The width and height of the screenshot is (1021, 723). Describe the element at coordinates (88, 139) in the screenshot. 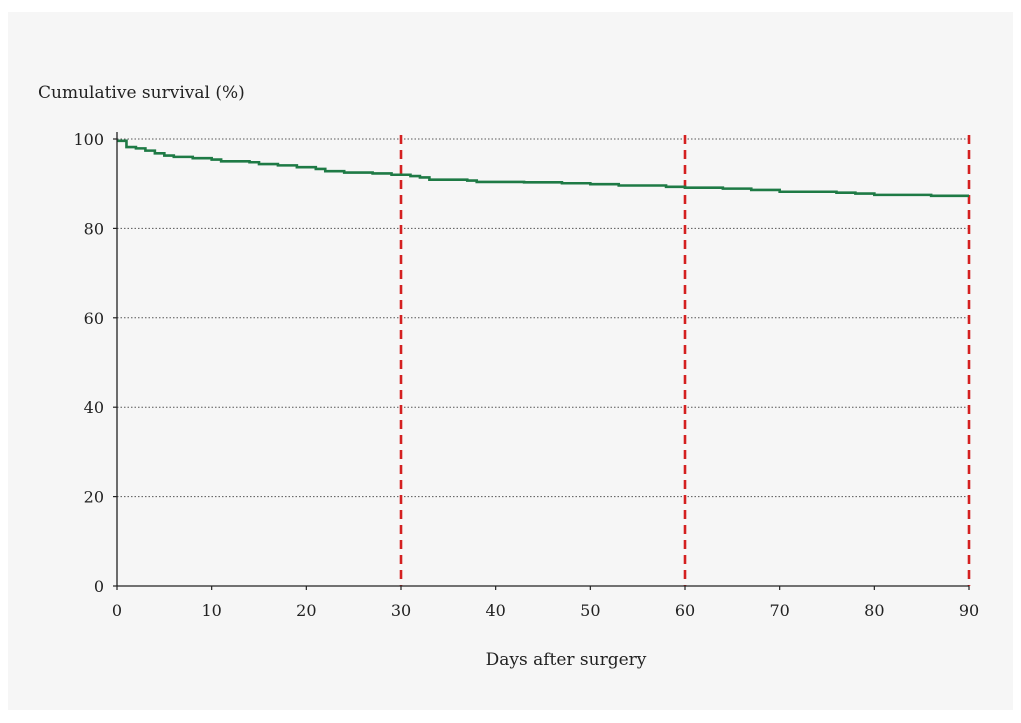

I see `y-tick-label: 100` at that location.